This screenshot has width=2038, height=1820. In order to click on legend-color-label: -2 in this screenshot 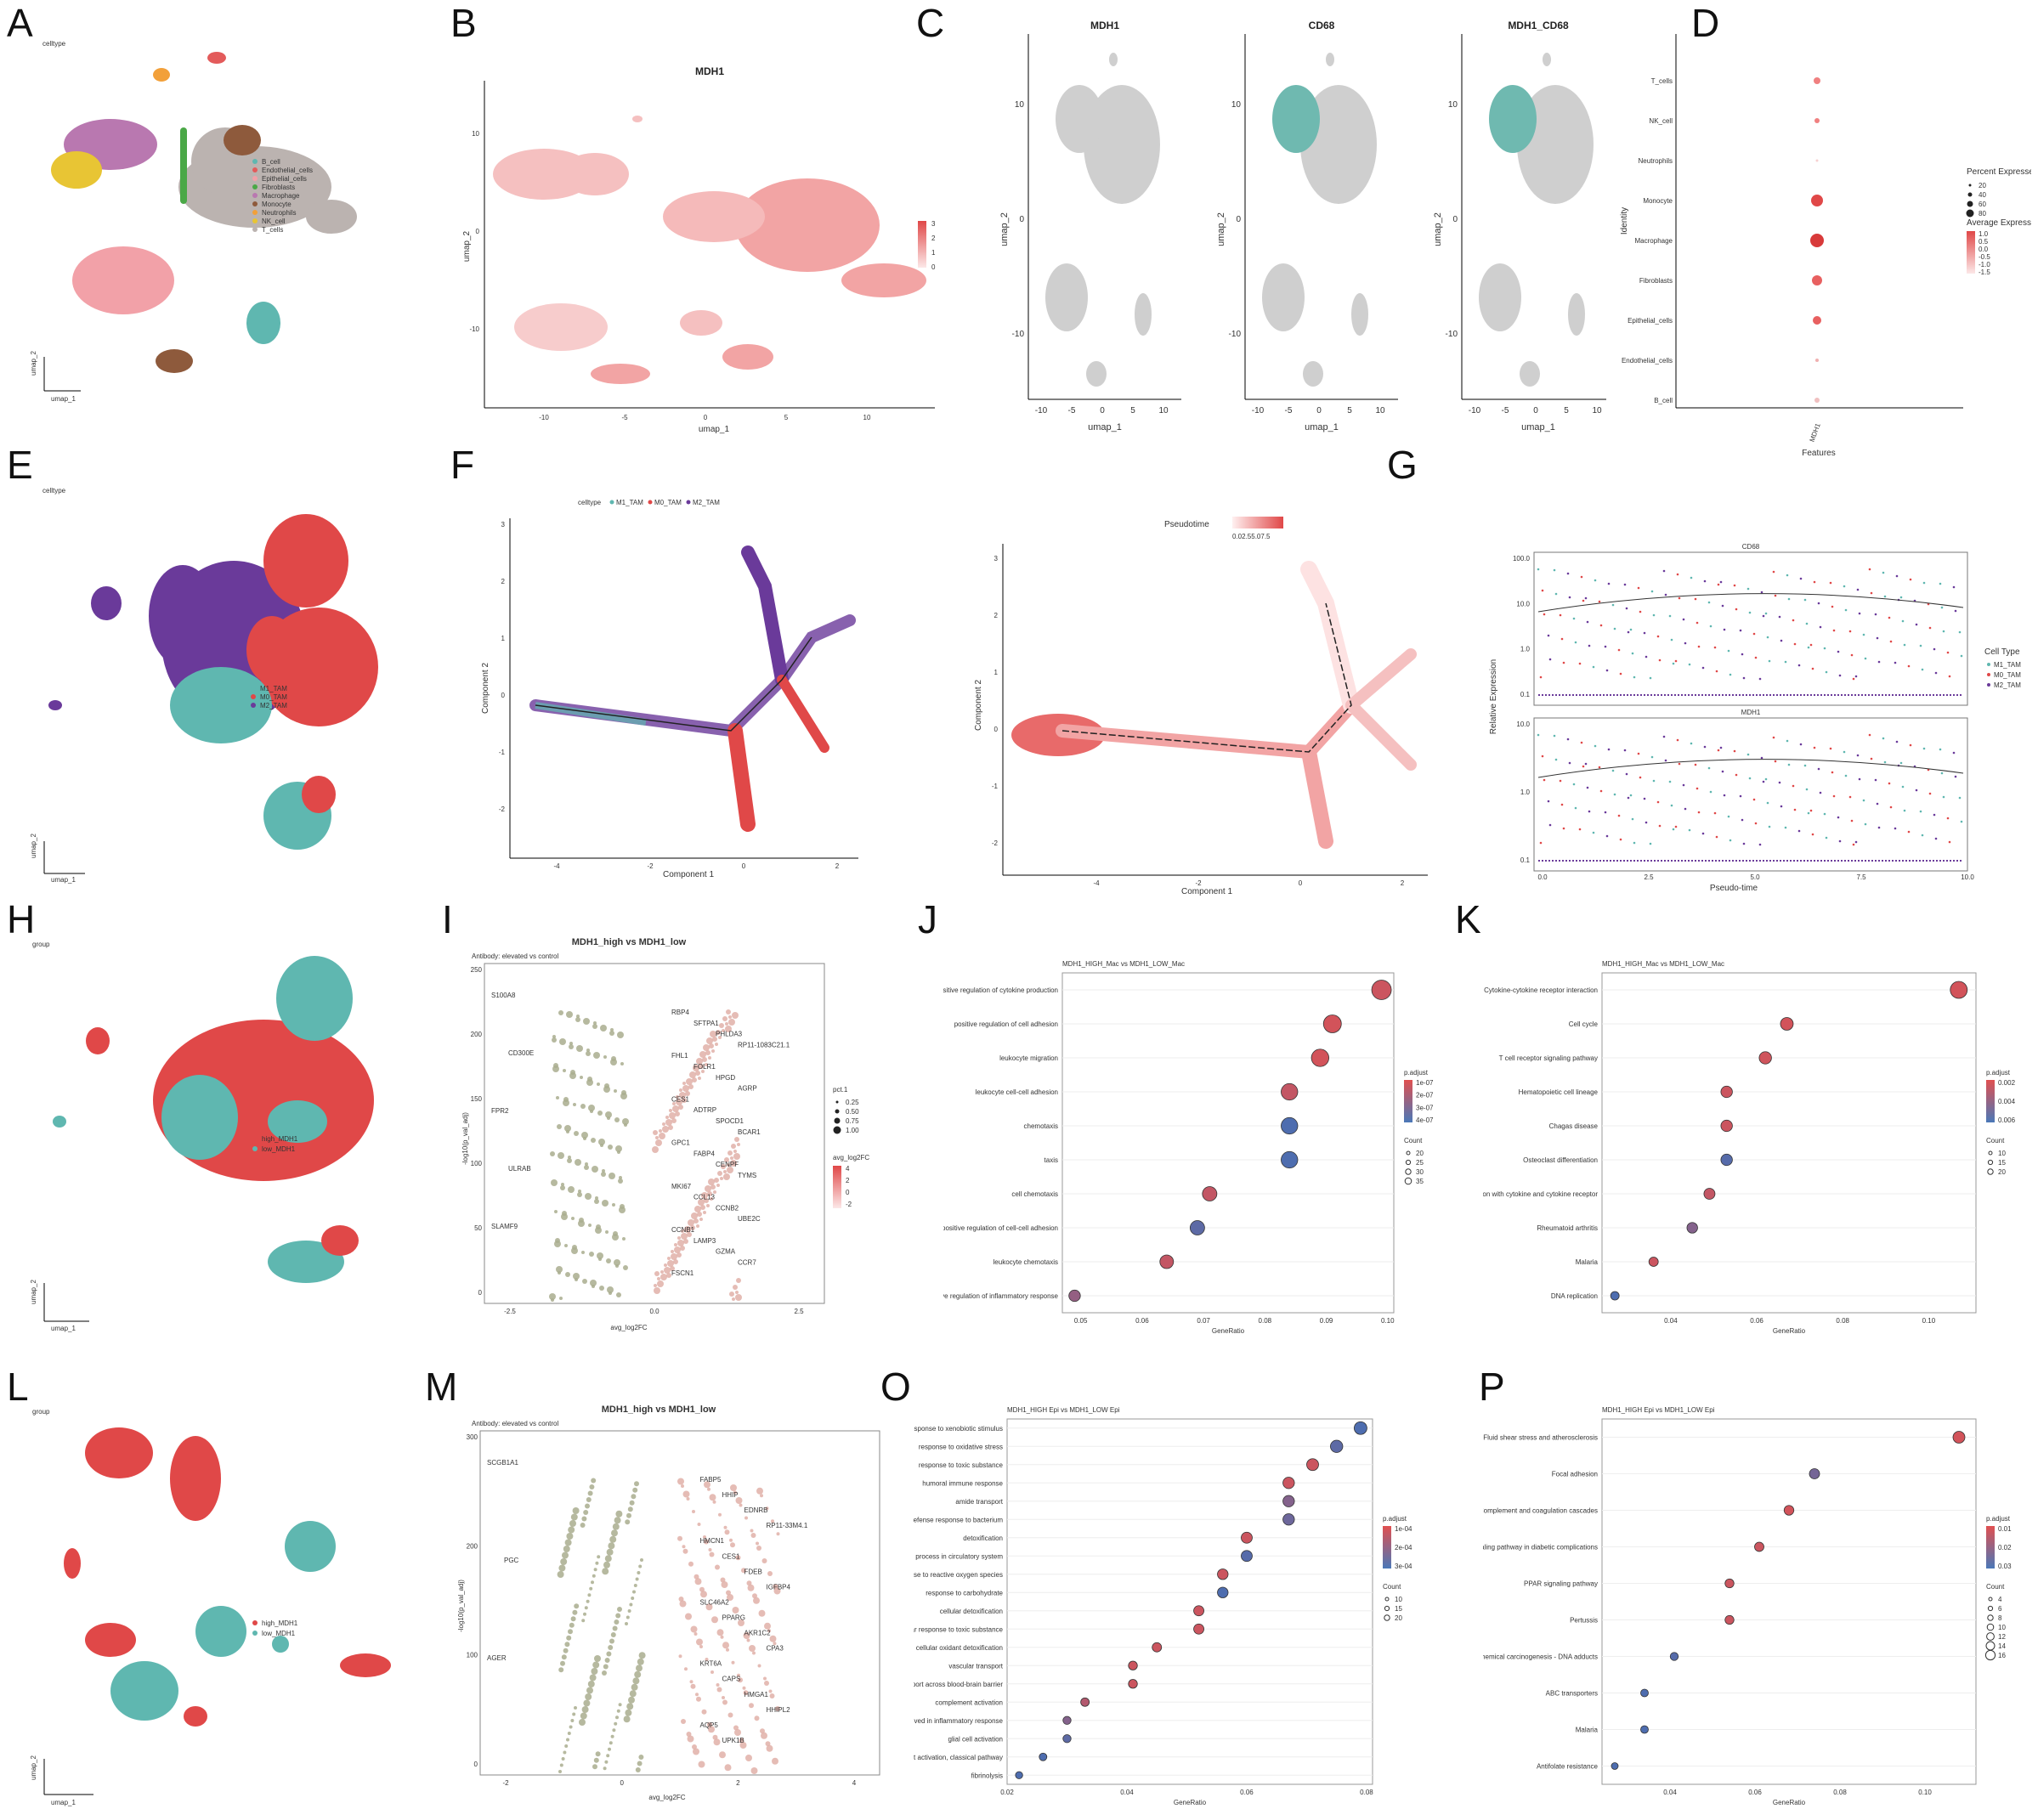, I will do `click(849, 1204)`.